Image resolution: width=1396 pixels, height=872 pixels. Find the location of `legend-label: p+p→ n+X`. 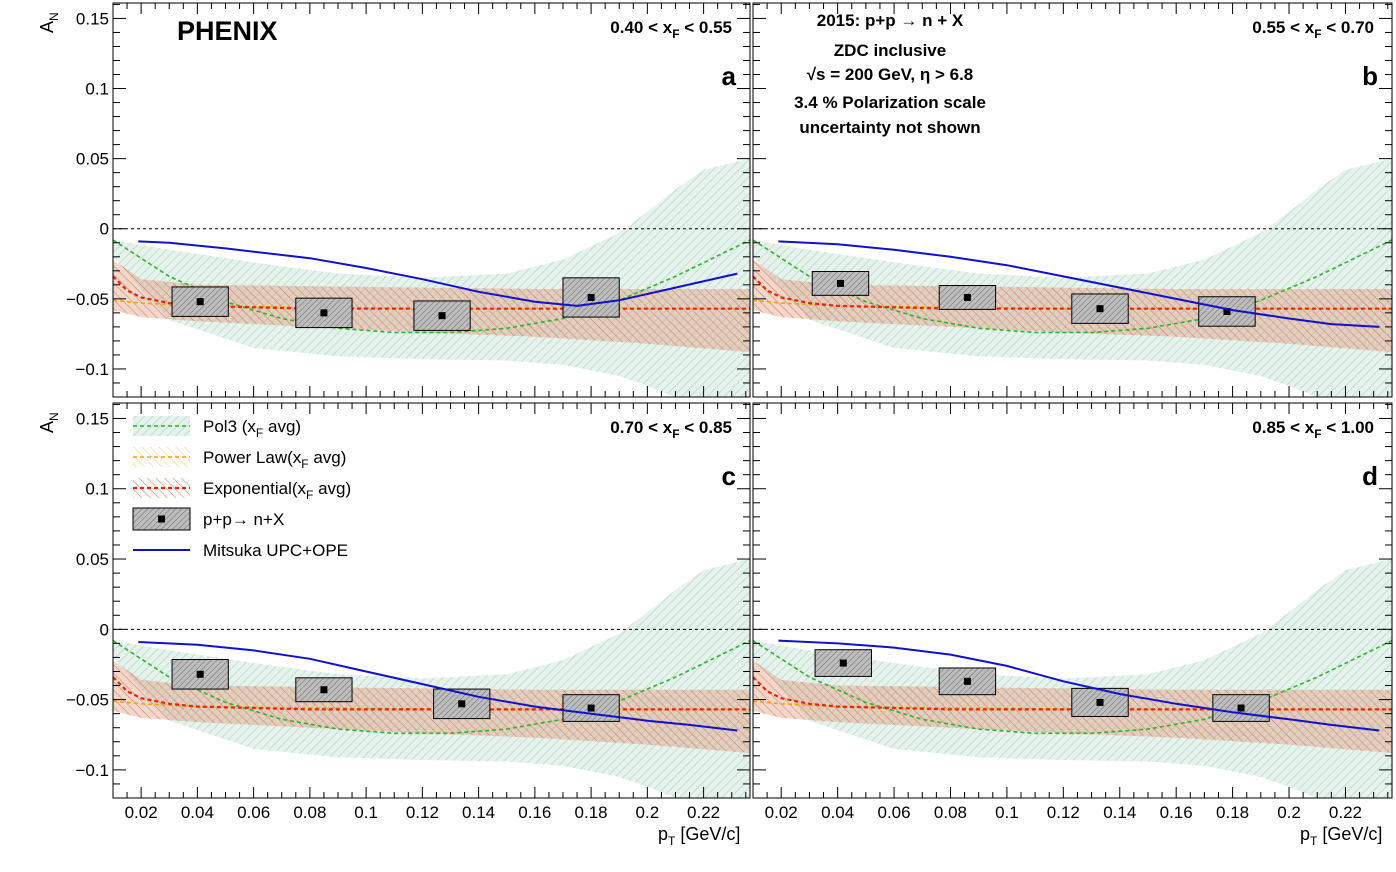

legend-label: p+p→ n+X is located at coordinates (243, 519).